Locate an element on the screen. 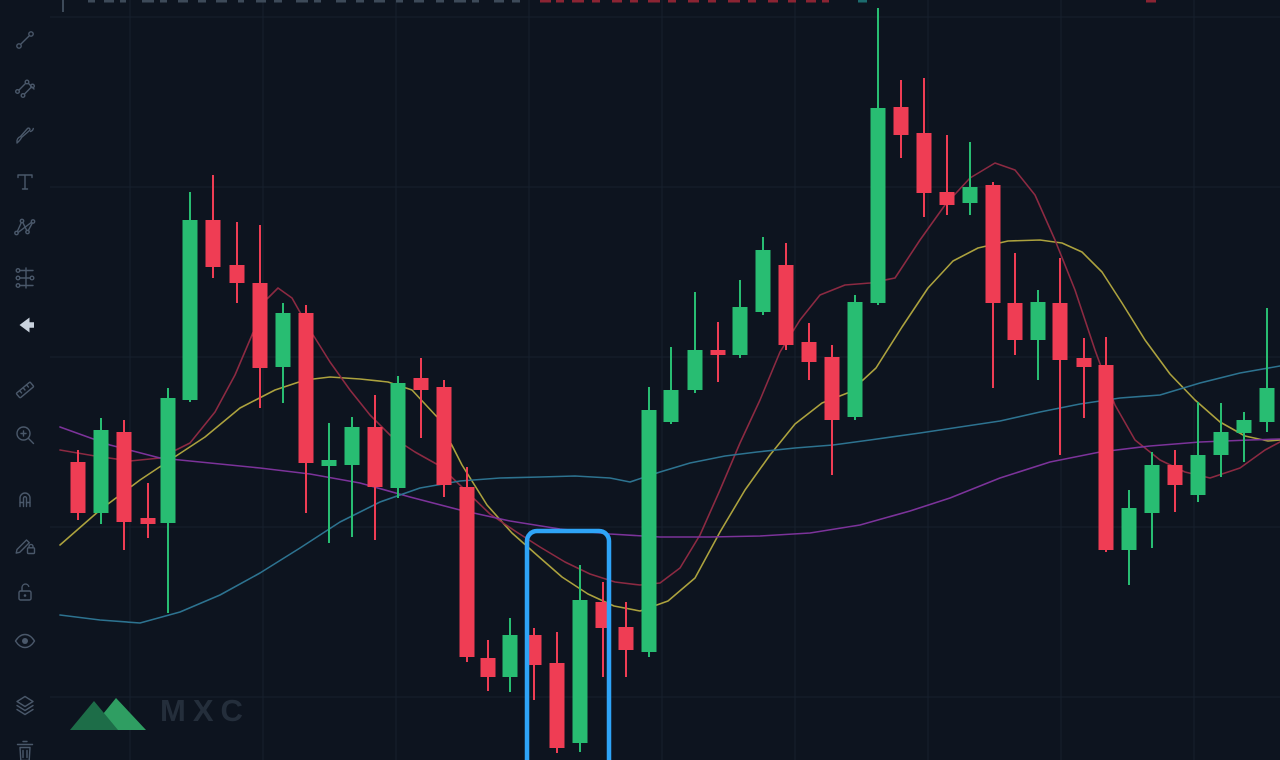 The width and height of the screenshot is (1280, 760). hide-all-drawings-button is located at coordinates (25, 641).